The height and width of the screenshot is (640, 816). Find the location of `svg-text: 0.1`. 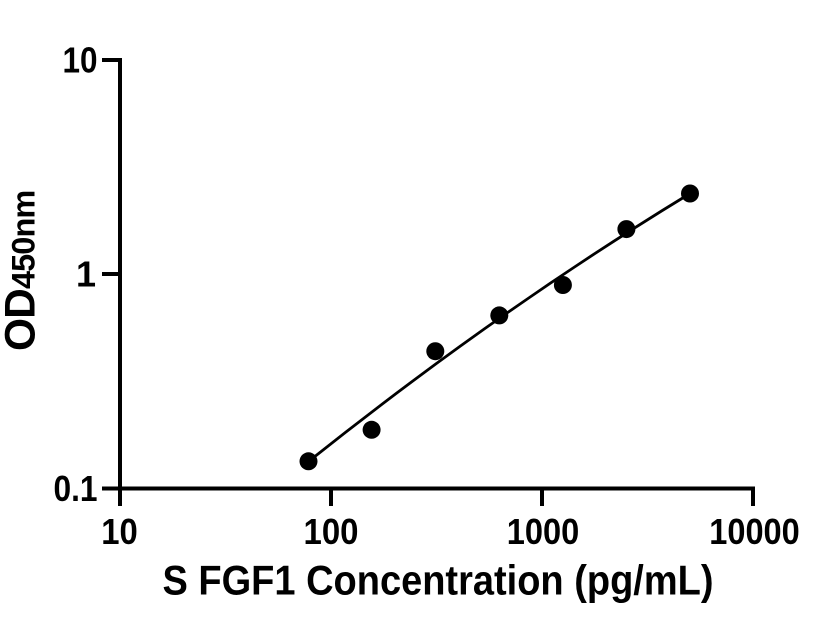

svg-text: 0.1 is located at coordinates (76, 488).